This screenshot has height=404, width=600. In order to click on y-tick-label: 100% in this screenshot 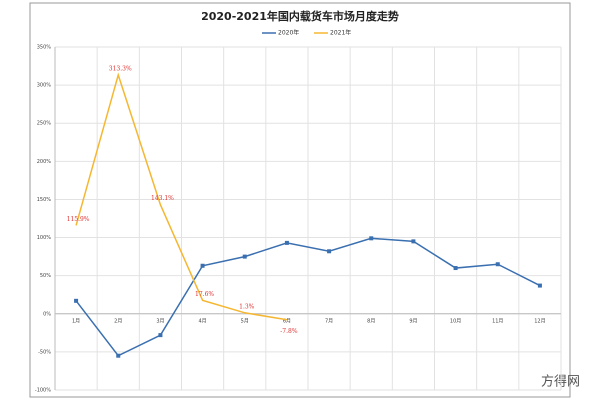, I will do `click(44, 238)`.